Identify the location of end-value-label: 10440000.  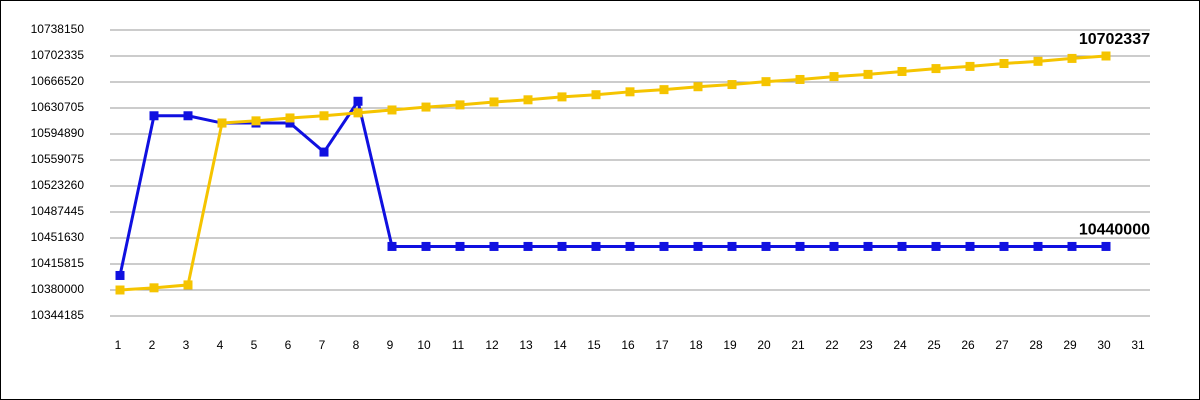
(1114, 230).